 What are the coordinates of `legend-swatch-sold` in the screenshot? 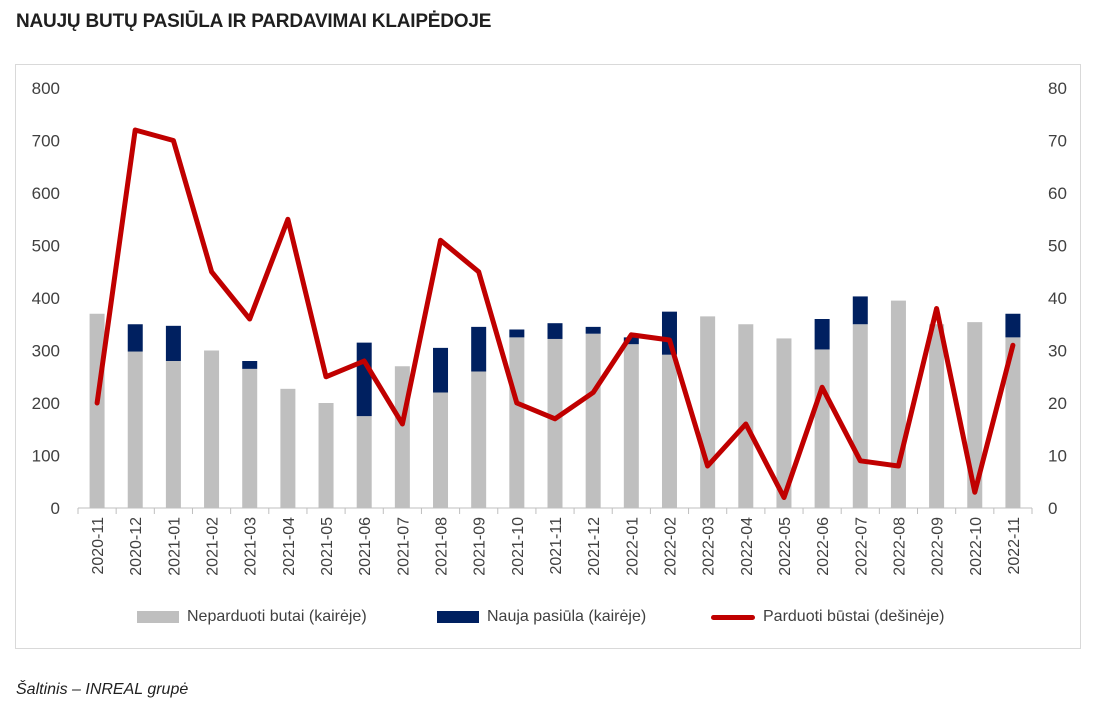 It's located at (733, 617).